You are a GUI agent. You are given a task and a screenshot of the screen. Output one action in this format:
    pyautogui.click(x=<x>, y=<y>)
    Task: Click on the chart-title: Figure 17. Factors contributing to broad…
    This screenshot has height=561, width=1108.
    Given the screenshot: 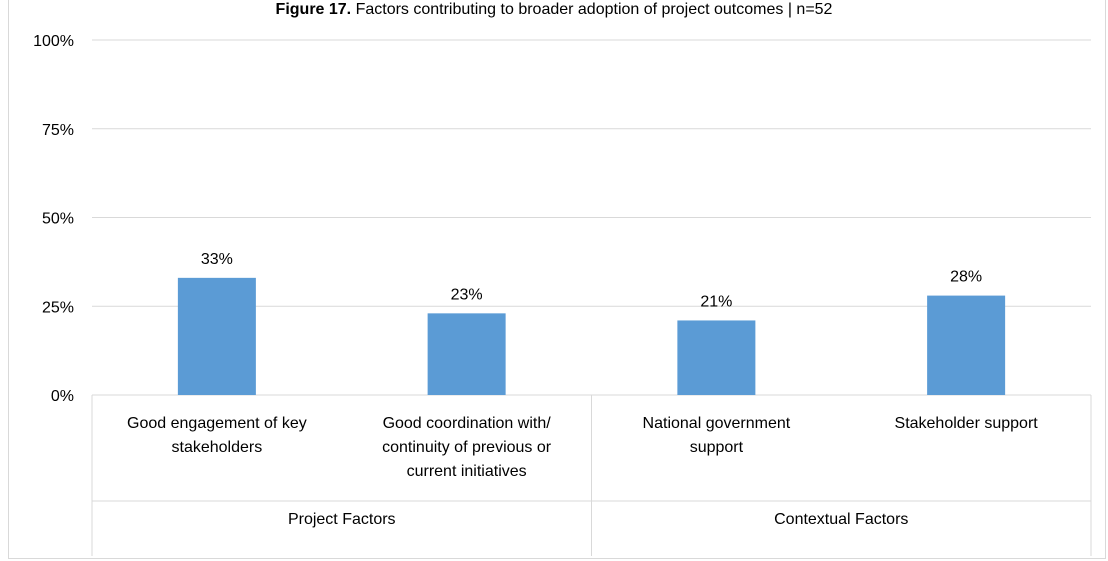 What is the action you would take?
    pyautogui.click(x=554, y=9)
    